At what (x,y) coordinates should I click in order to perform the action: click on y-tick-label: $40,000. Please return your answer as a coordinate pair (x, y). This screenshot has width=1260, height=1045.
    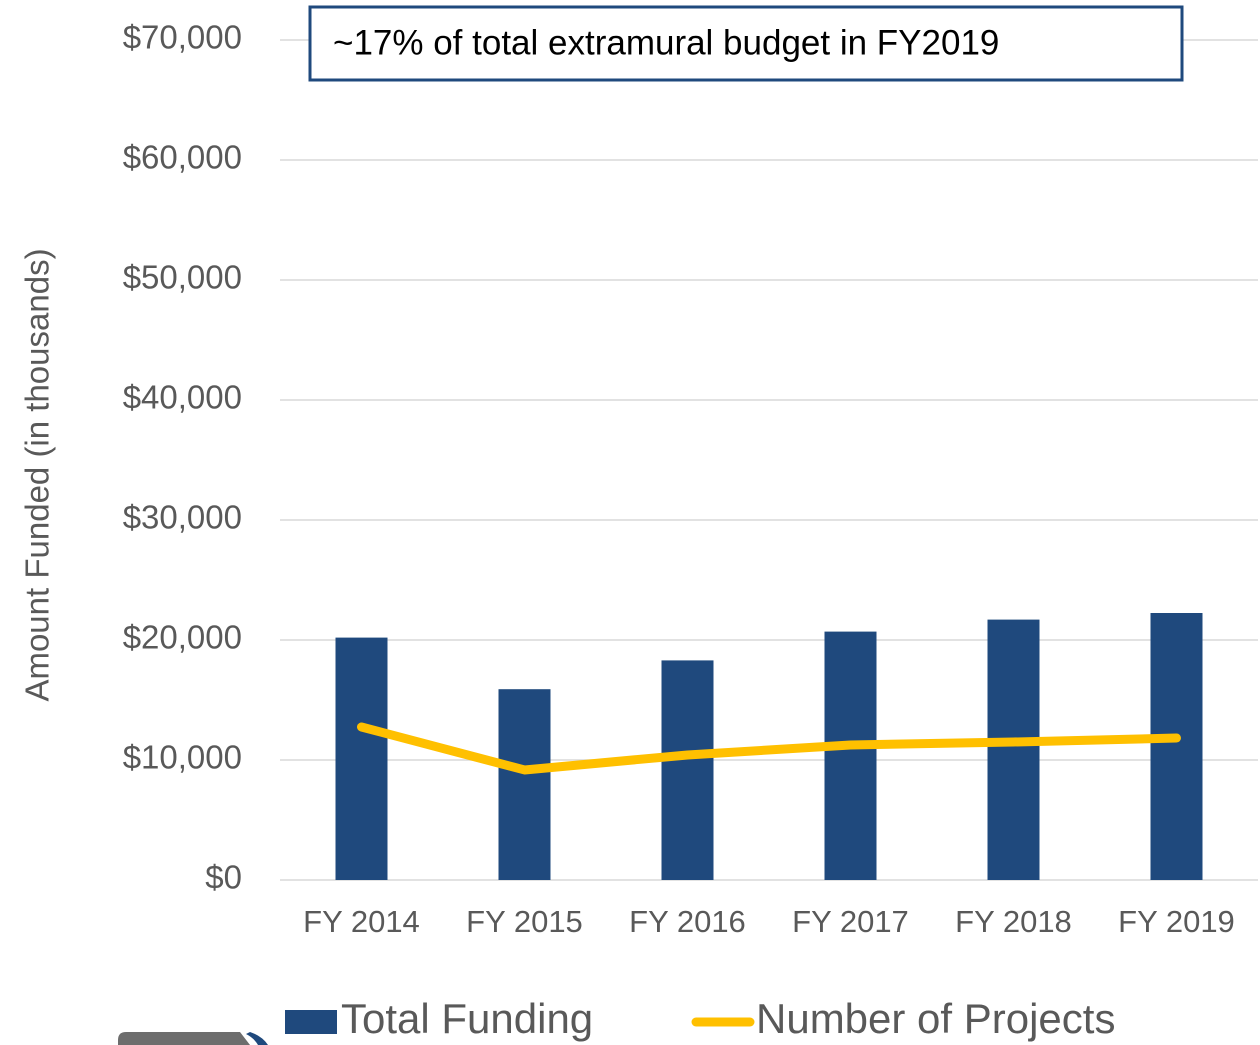
    Looking at the image, I should click on (182, 397).